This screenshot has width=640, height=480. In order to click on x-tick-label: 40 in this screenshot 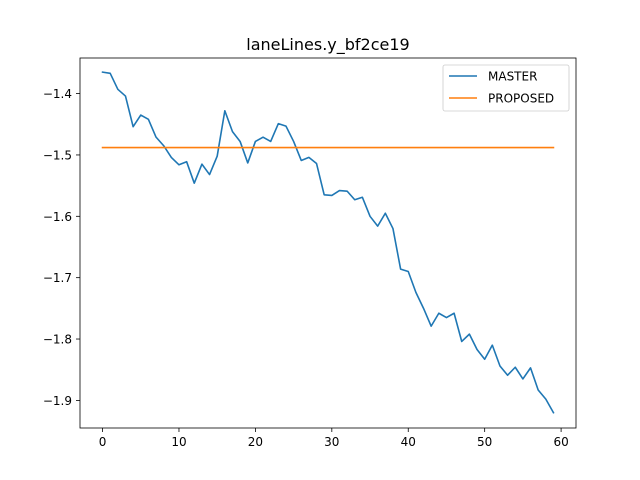, I will do `click(408, 442)`.